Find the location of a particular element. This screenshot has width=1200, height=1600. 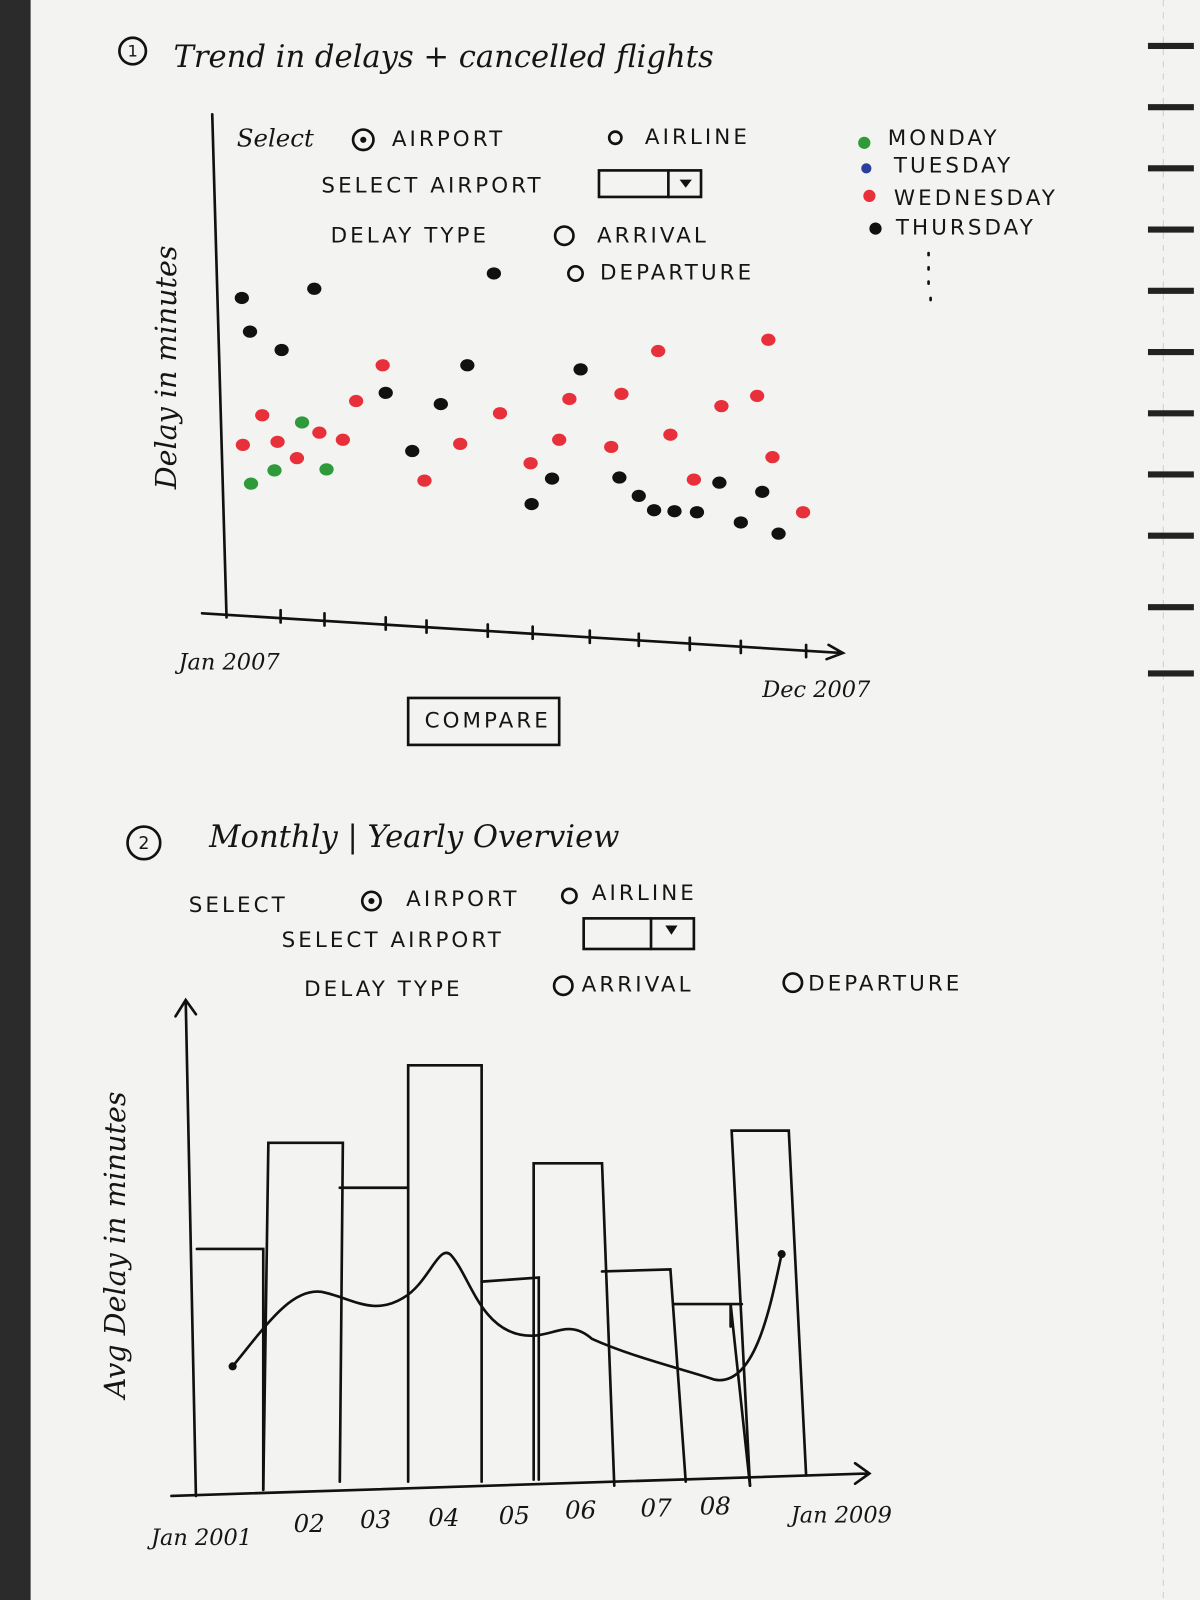

x-axis-labels: Jan 2001 02 03 04 05 06 07 08 Jan 2009 is located at coordinates (519, 1521).